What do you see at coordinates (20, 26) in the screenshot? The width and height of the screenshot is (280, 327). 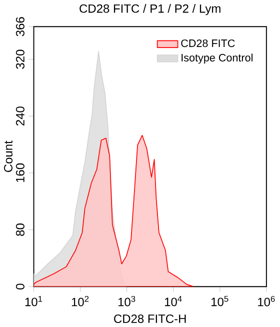 I see `y-tick-label: 366` at bounding box center [20, 26].